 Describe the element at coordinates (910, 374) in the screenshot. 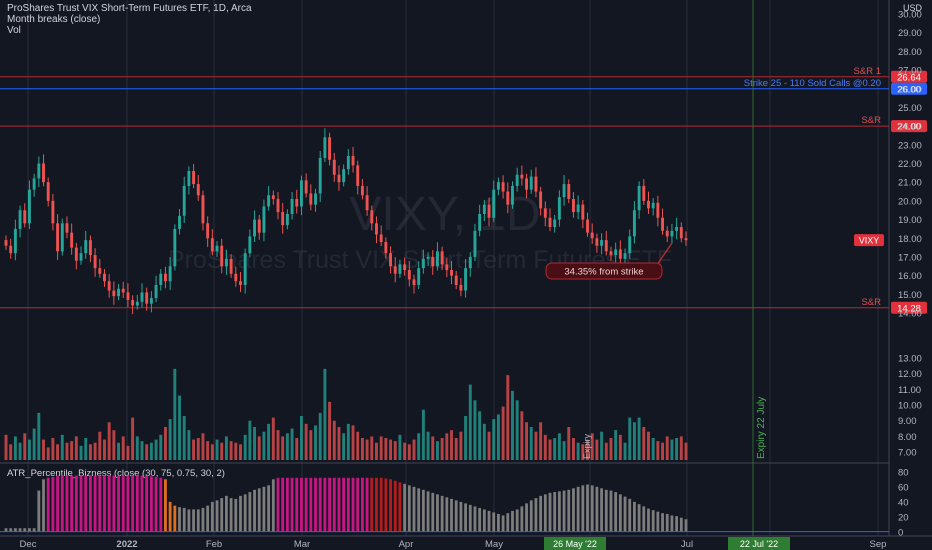

I see `volume-tick-label: 12.00` at that location.